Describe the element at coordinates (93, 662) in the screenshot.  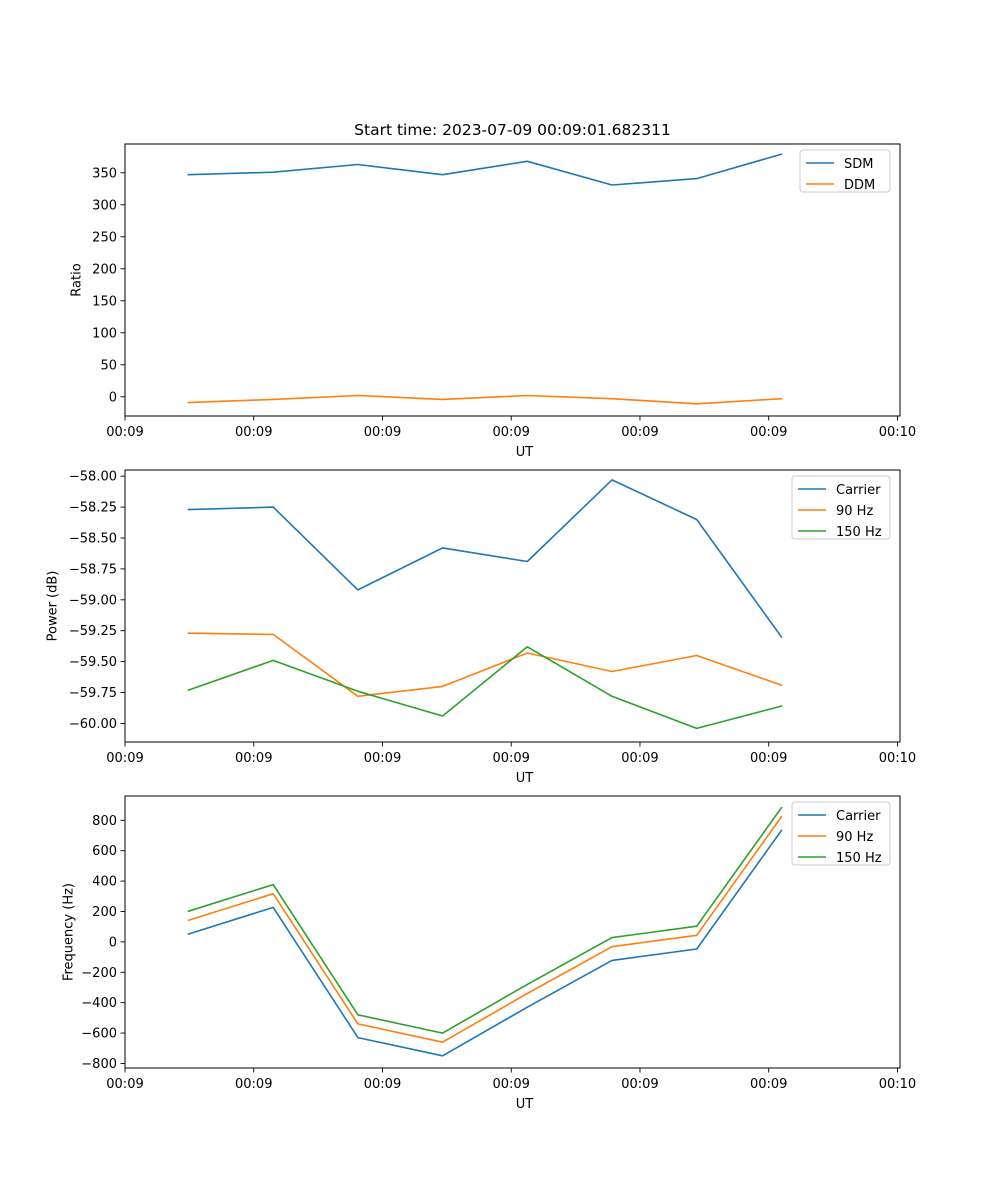
I see `y-tick-label: −59.50` at that location.